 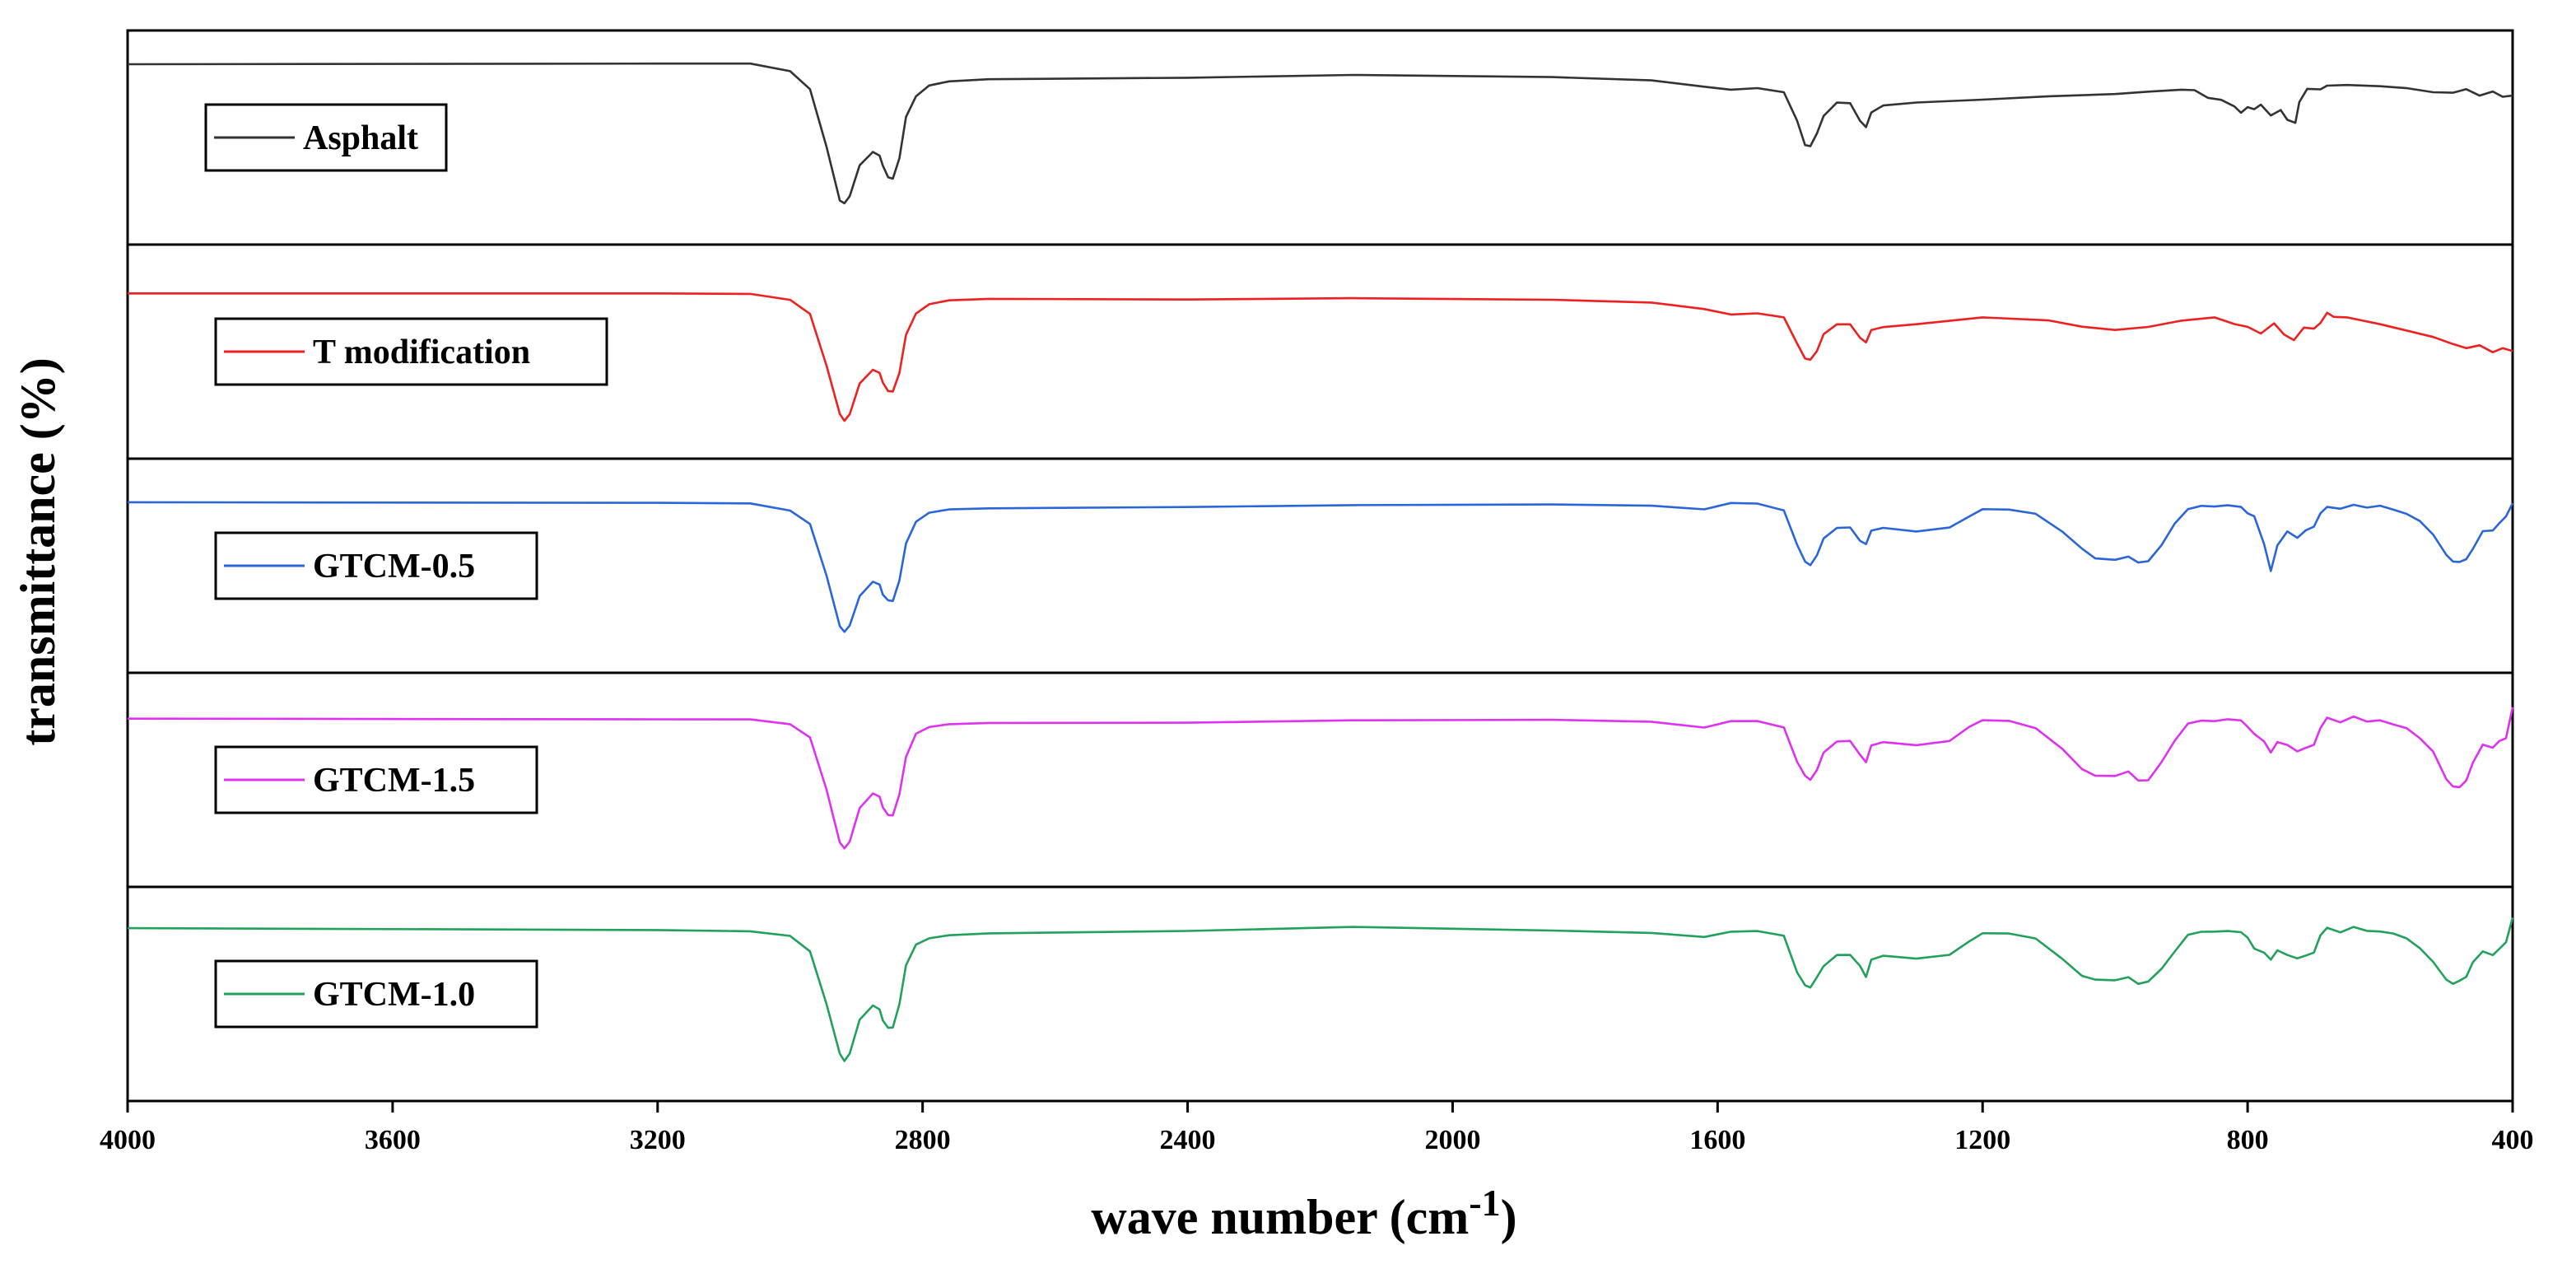 What do you see at coordinates (1317, 1128) in the screenshot?
I see `x-axis: 4000 3600 3200 2800 2400 2000 1600 1200 800 400` at bounding box center [1317, 1128].